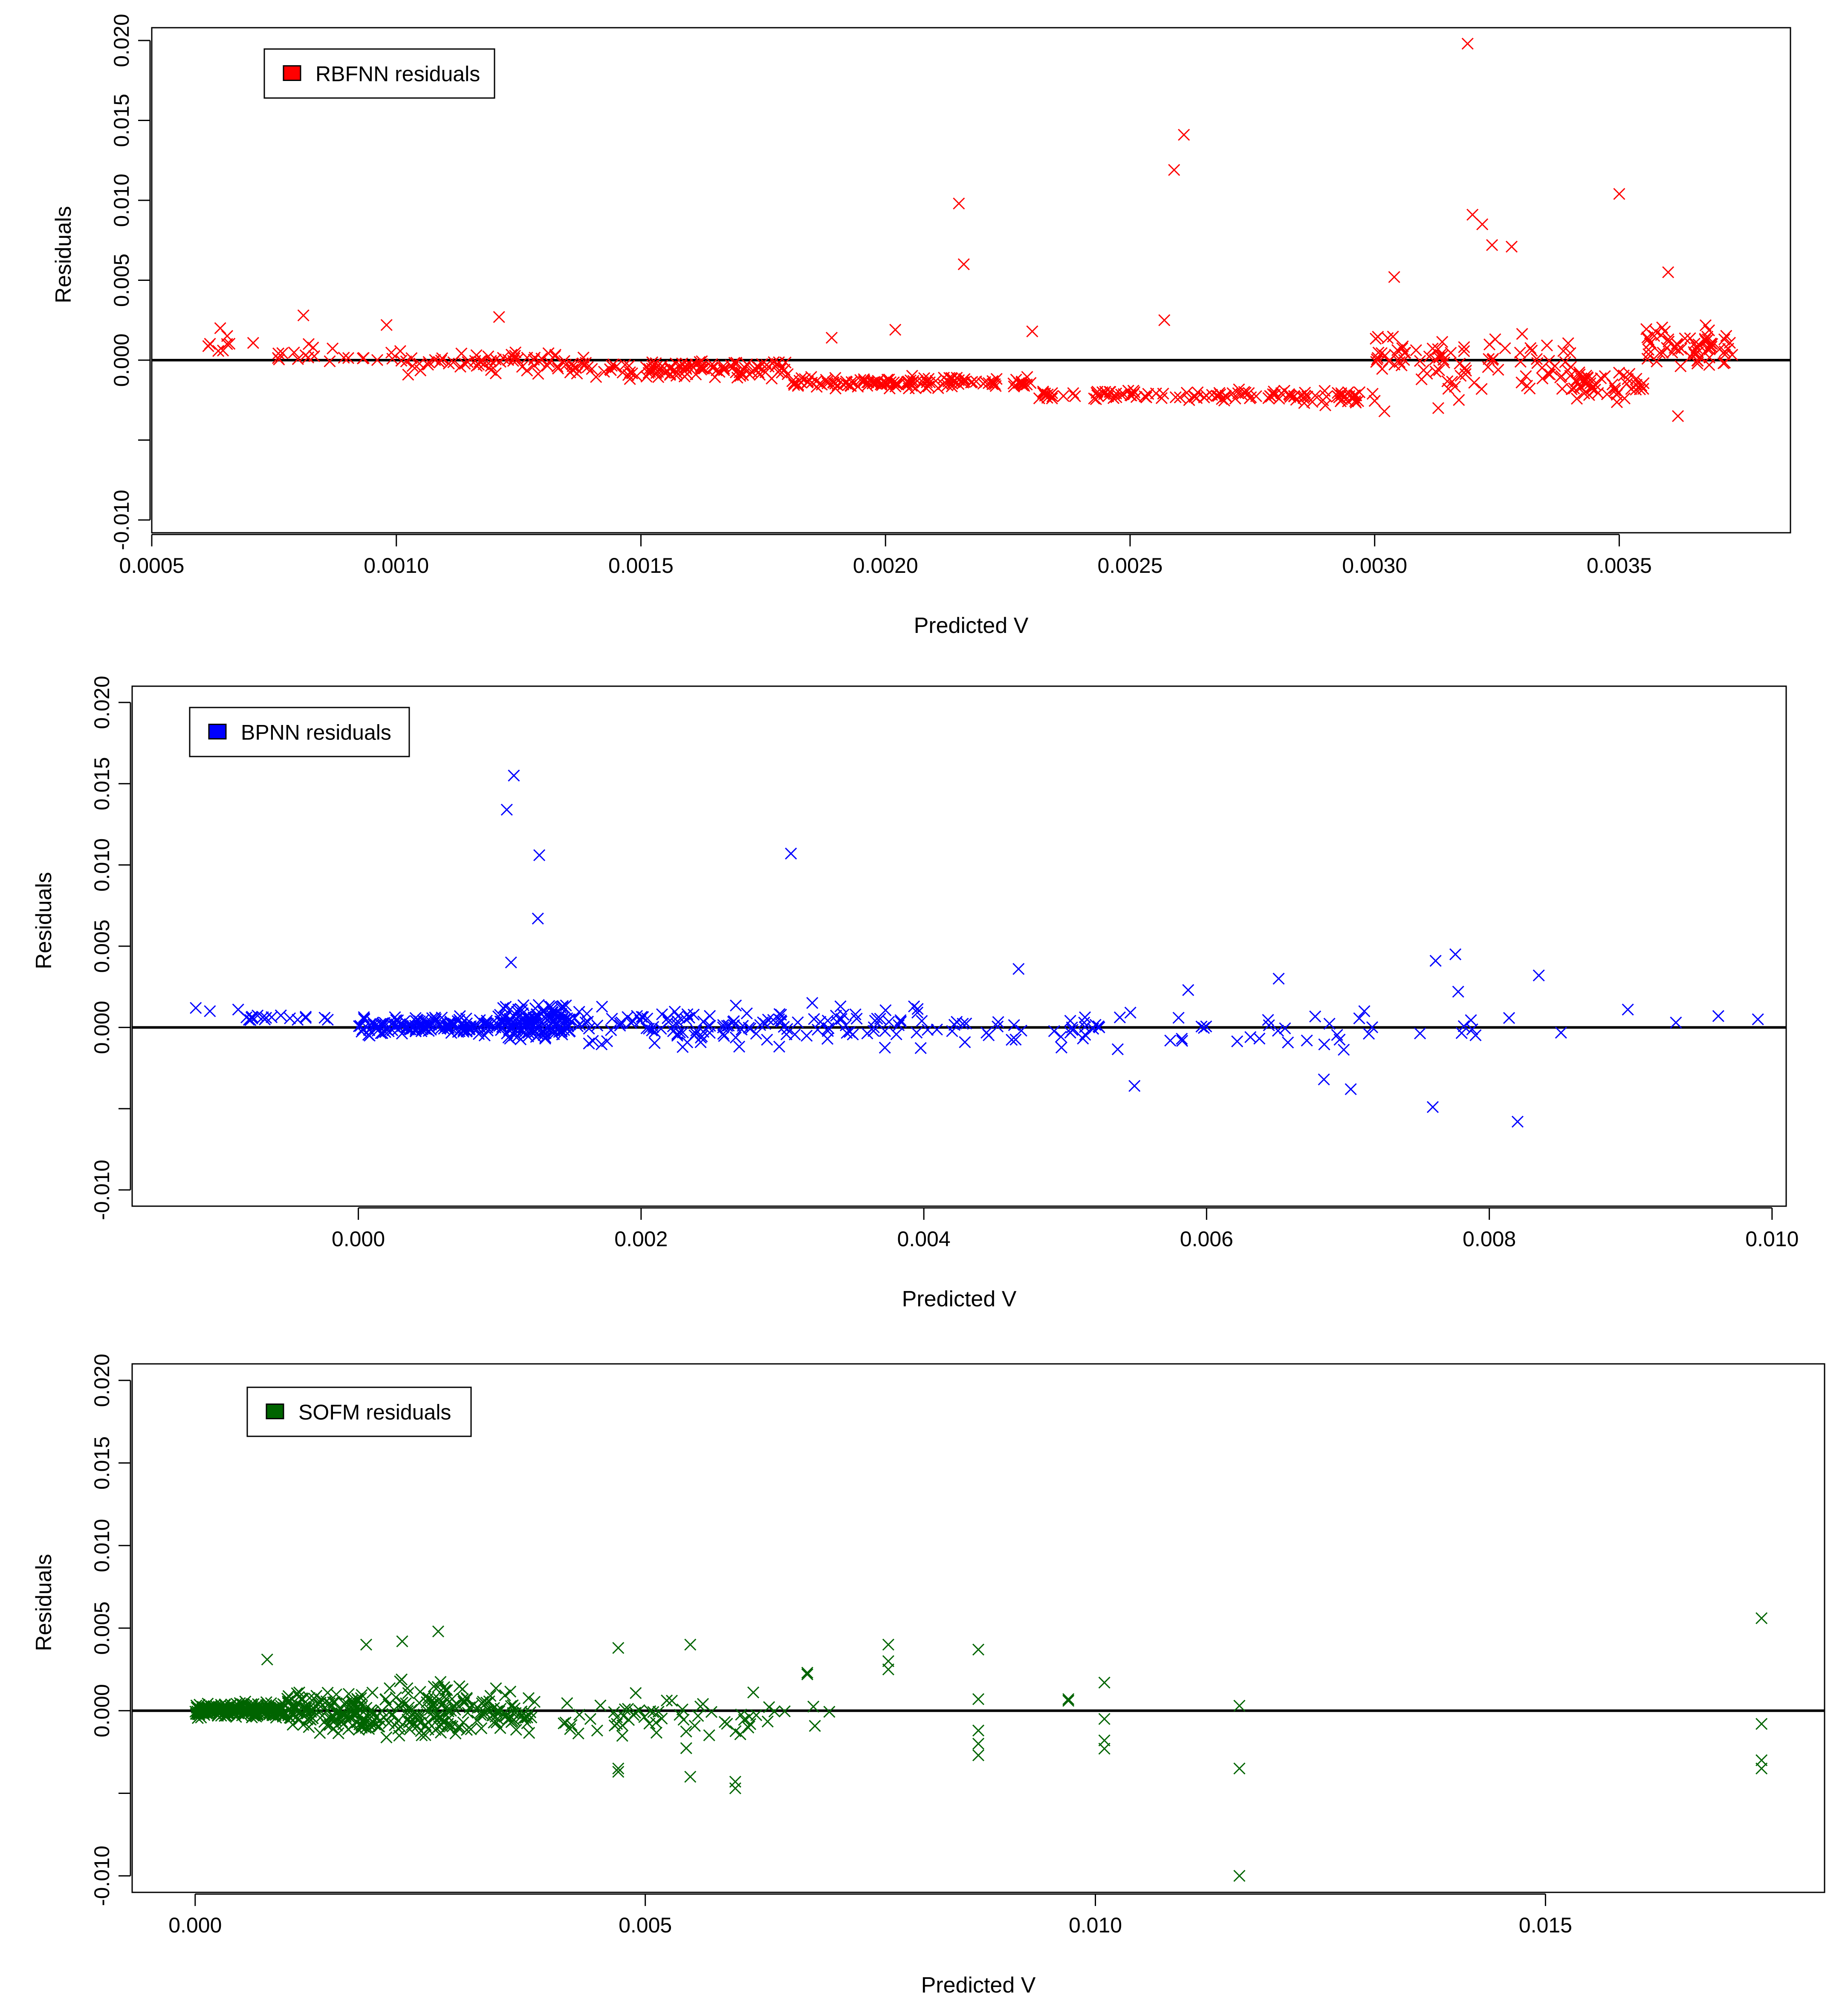 The width and height of the screenshot is (1848, 2010). I want to click on rbfnn-x-tick-label: 0.0015, so click(641, 566).